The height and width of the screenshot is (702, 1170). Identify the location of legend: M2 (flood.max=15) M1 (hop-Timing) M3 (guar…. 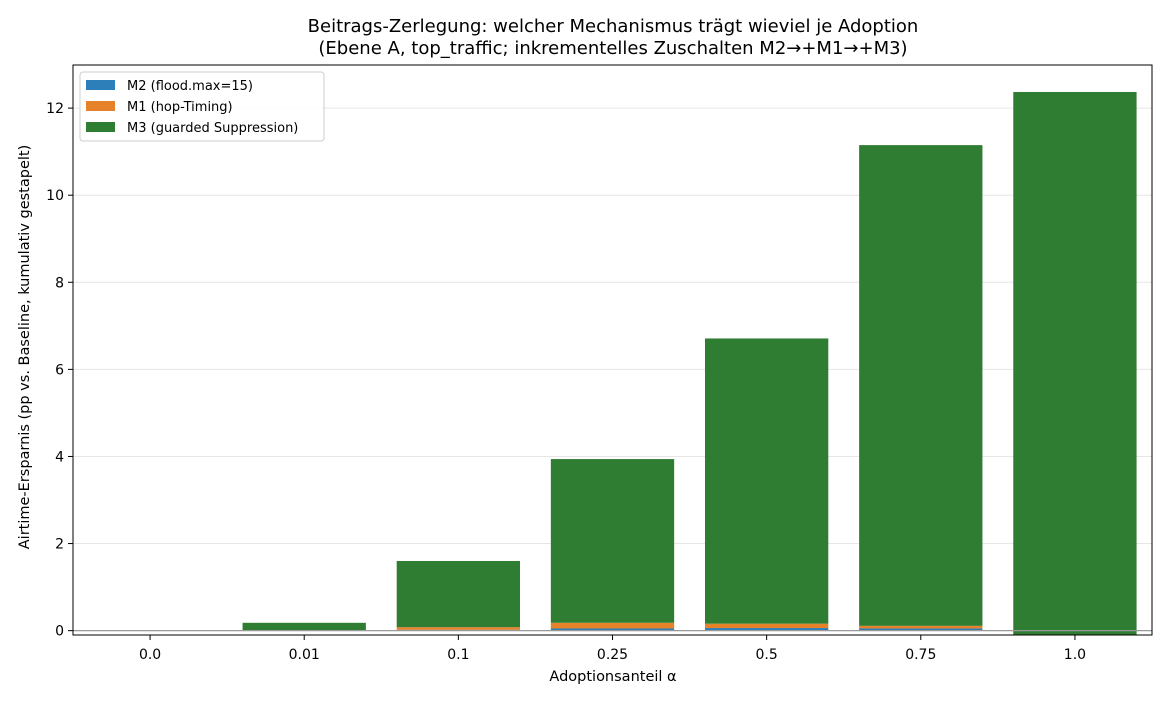
(202, 106).